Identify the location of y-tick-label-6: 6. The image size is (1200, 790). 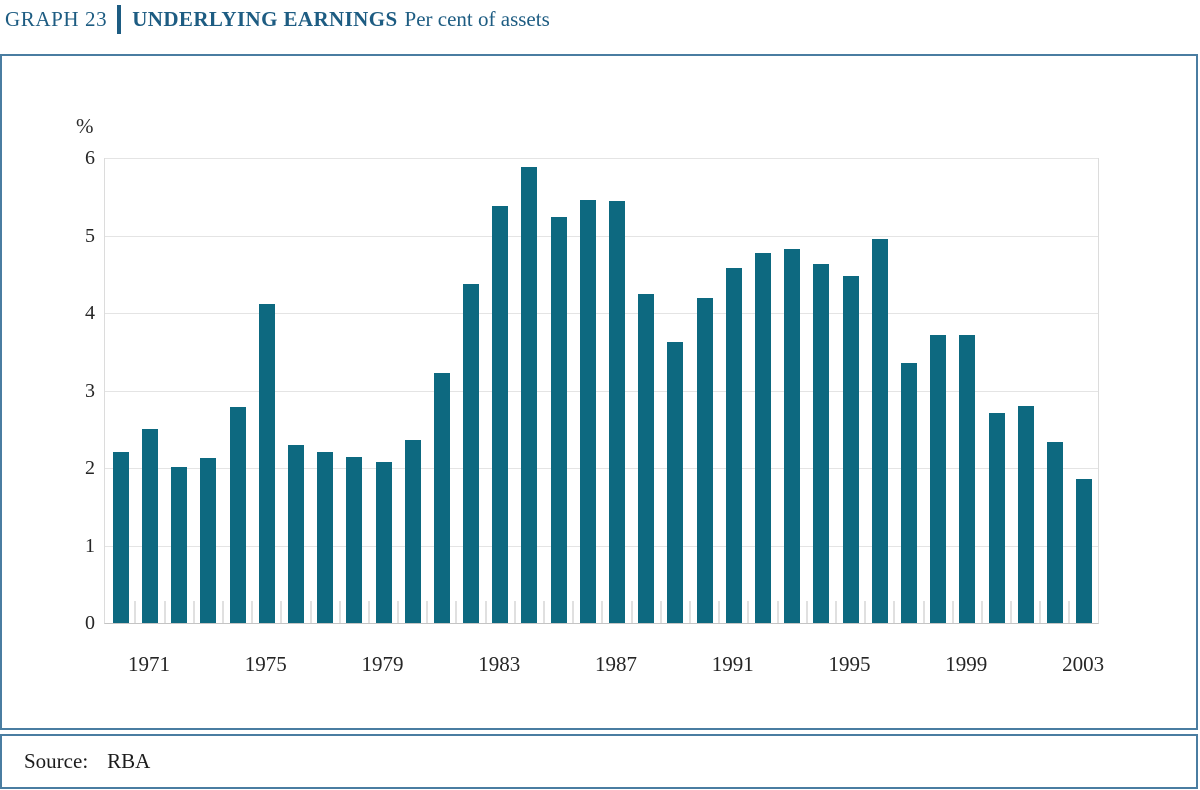
(90, 158).